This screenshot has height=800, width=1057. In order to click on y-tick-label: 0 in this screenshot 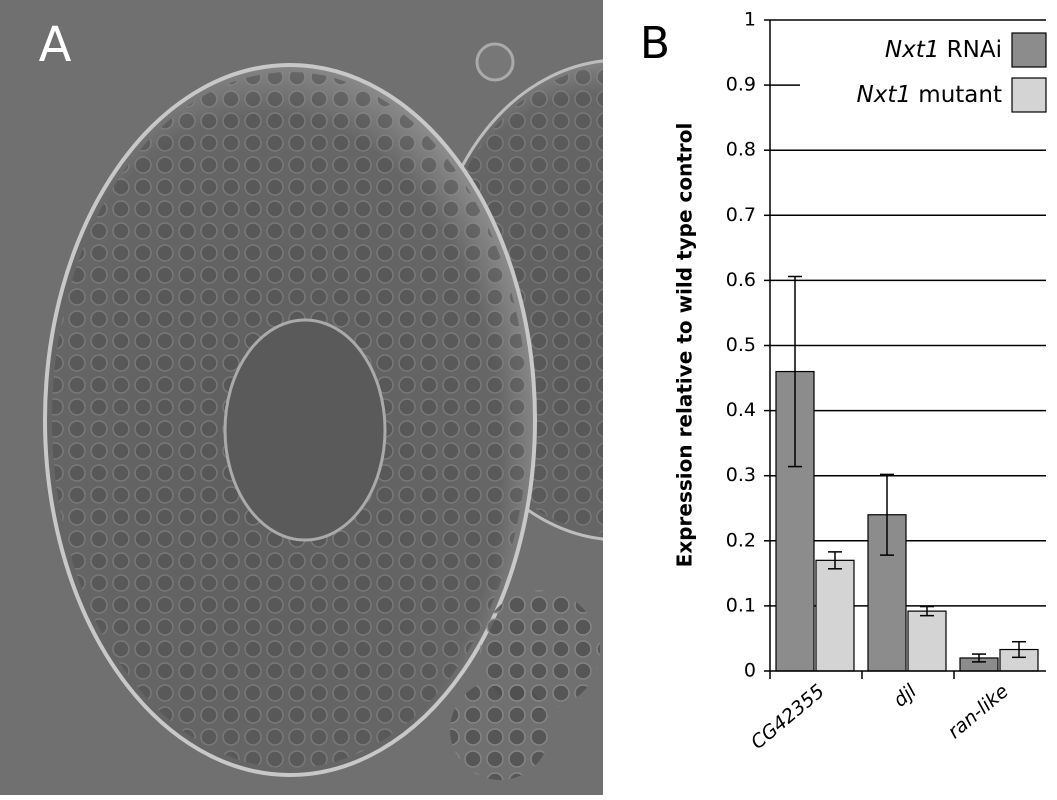, I will do `click(750, 671)`.